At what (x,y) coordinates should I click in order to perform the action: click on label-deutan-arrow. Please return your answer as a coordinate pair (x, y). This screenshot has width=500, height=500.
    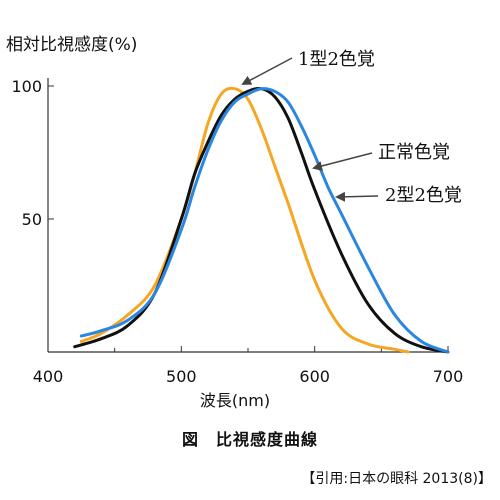
    Looking at the image, I should click on (357, 196).